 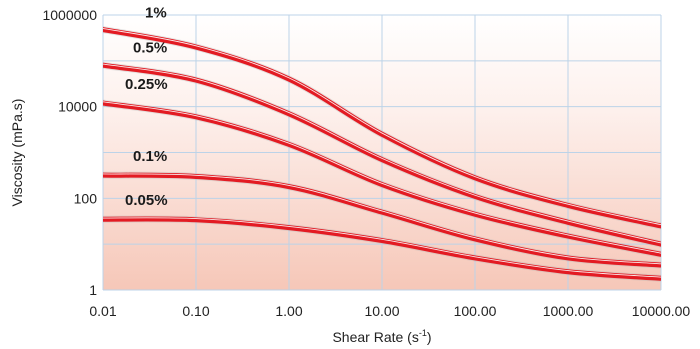 What do you see at coordinates (568, 311) in the screenshot?
I see `x-tick-label: 1000.00` at bounding box center [568, 311].